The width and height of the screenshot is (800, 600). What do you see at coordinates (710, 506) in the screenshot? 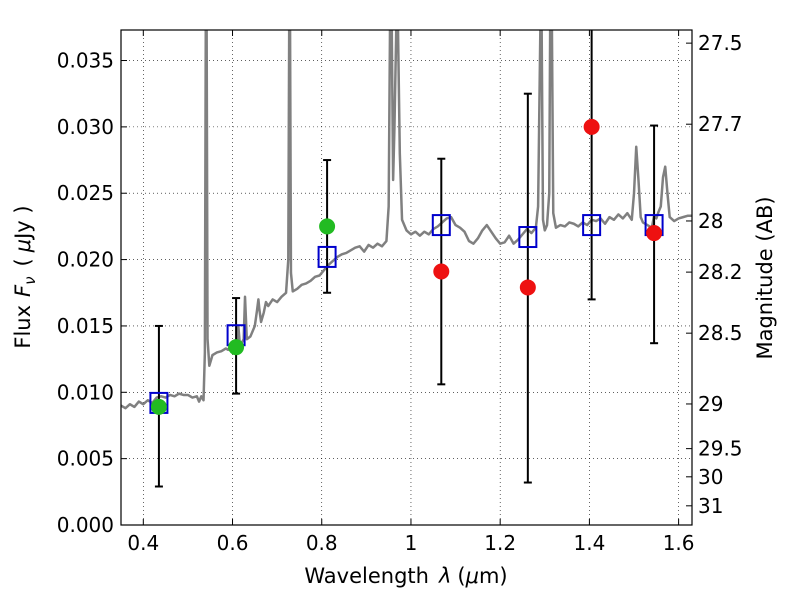
I see `y2-tick-label: 31` at bounding box center [710, 506].